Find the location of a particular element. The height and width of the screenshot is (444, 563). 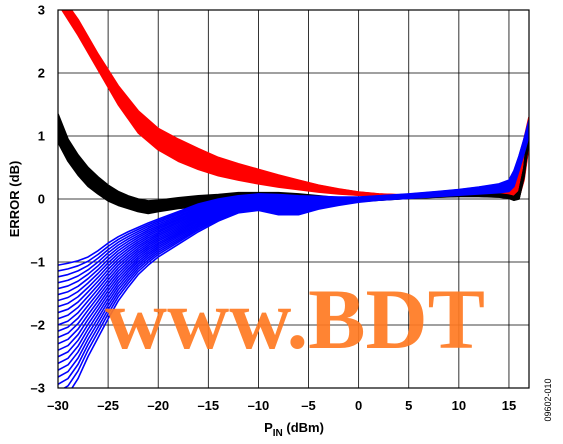

y-tick-label: –1 is located at coordinates (38, 262).